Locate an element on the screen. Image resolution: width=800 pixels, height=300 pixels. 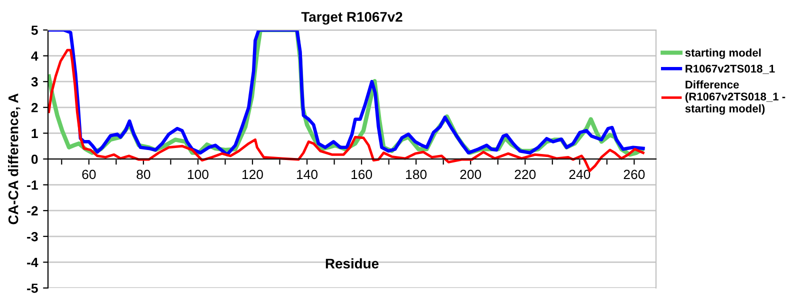
x-axis-title: Residue is located at coordinates (352, 263).